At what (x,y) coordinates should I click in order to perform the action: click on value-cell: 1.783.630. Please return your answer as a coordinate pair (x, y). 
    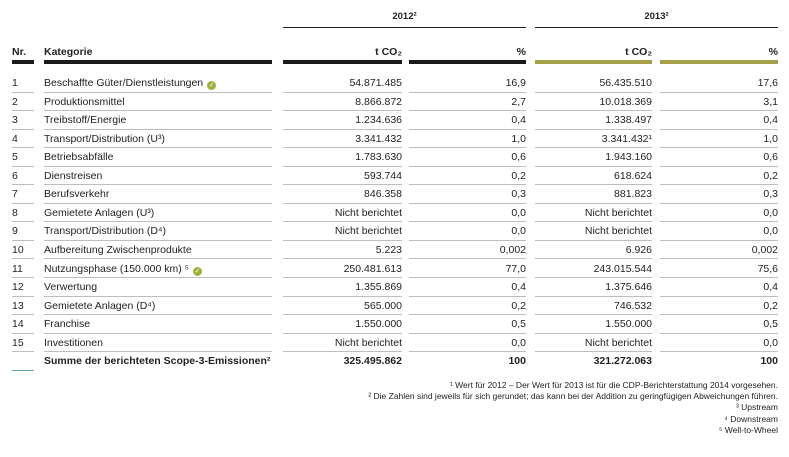
    Looking at the image, I should click on (378, 157).